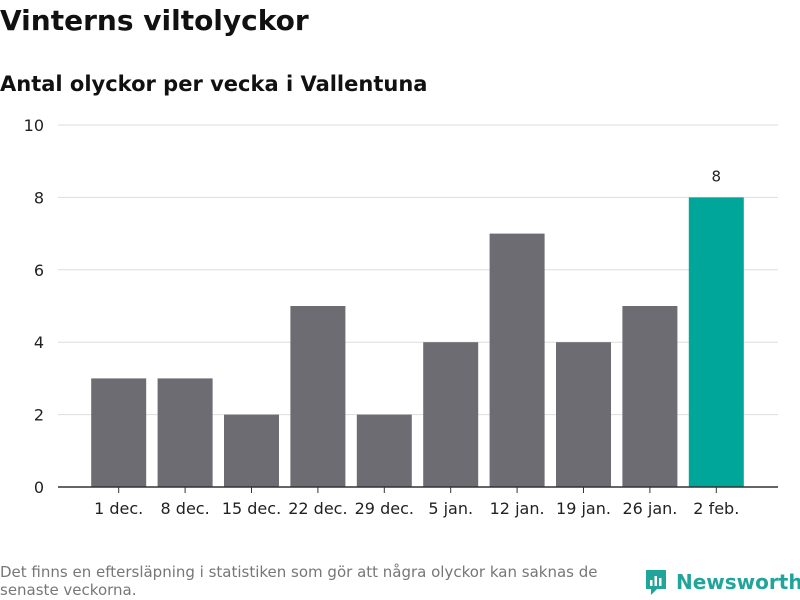 The image size is (800, 600). Describe the element at coordinates (317, 508) in the screenshot. I see `x-tick-label: 22 dec.` at that location.